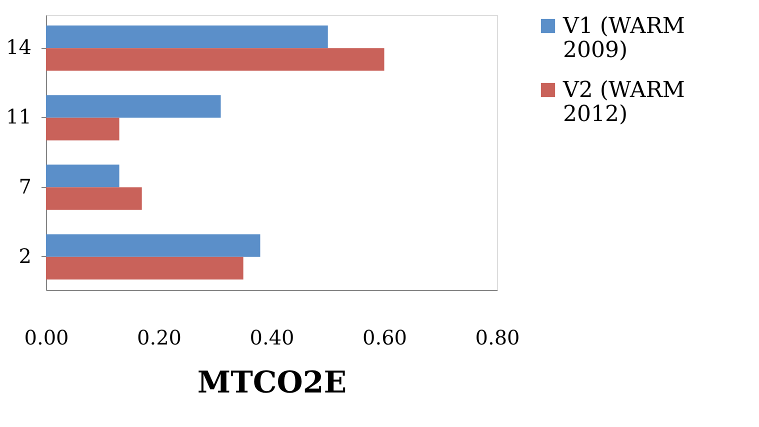 This screenshot has width=759, height=427. I want to click on y-tick-label: 7, so click(25, 186).